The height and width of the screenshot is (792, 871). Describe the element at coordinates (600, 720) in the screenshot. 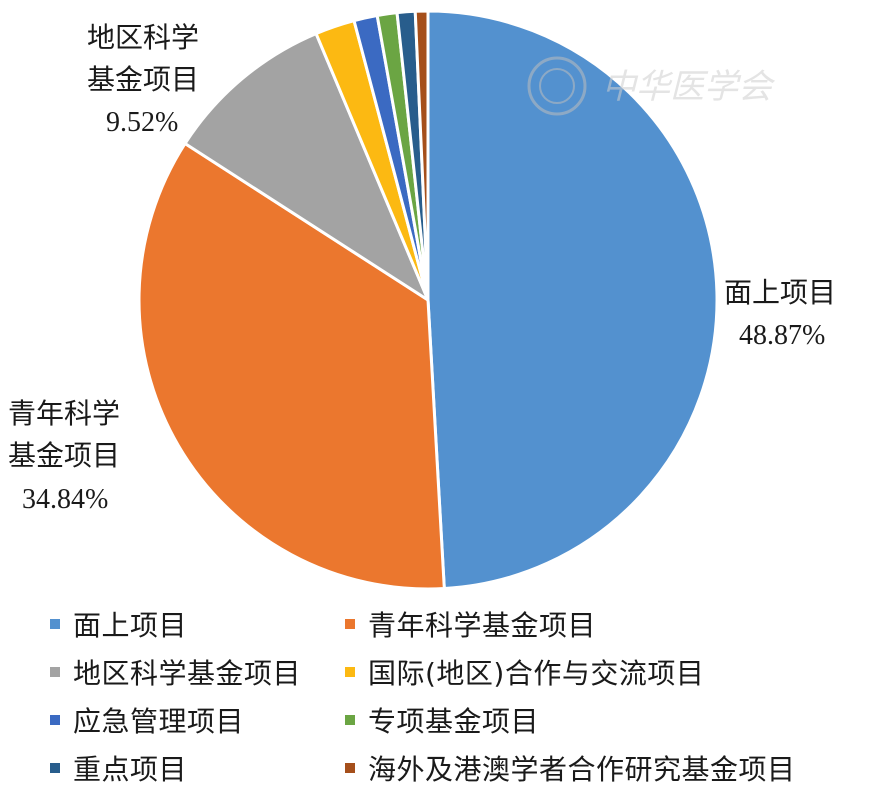

I see `legend-item-zhuanxiang: 专项基金项目` at that location.